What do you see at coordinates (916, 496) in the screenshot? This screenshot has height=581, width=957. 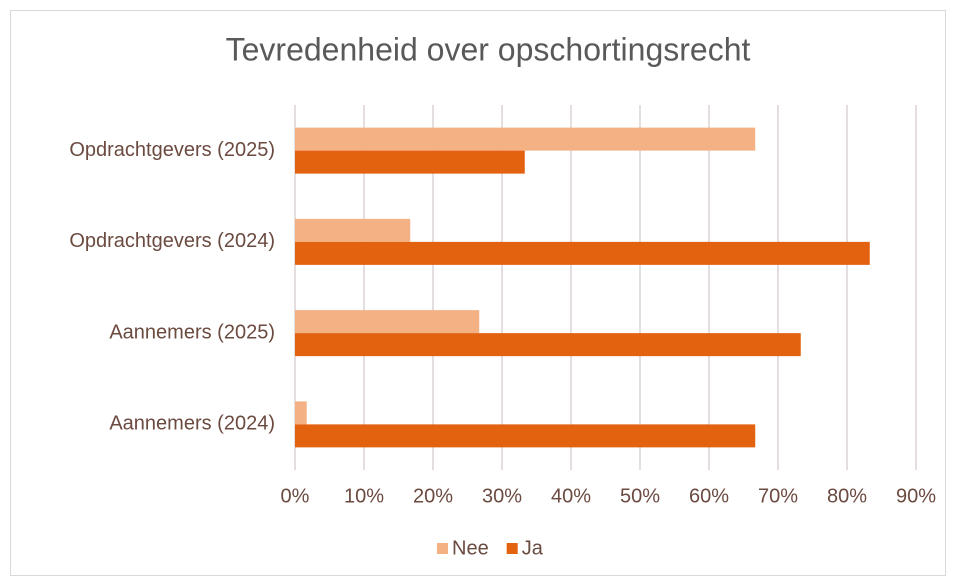 I see `x-tick-label: 90%` at bounding box center [916, 496].